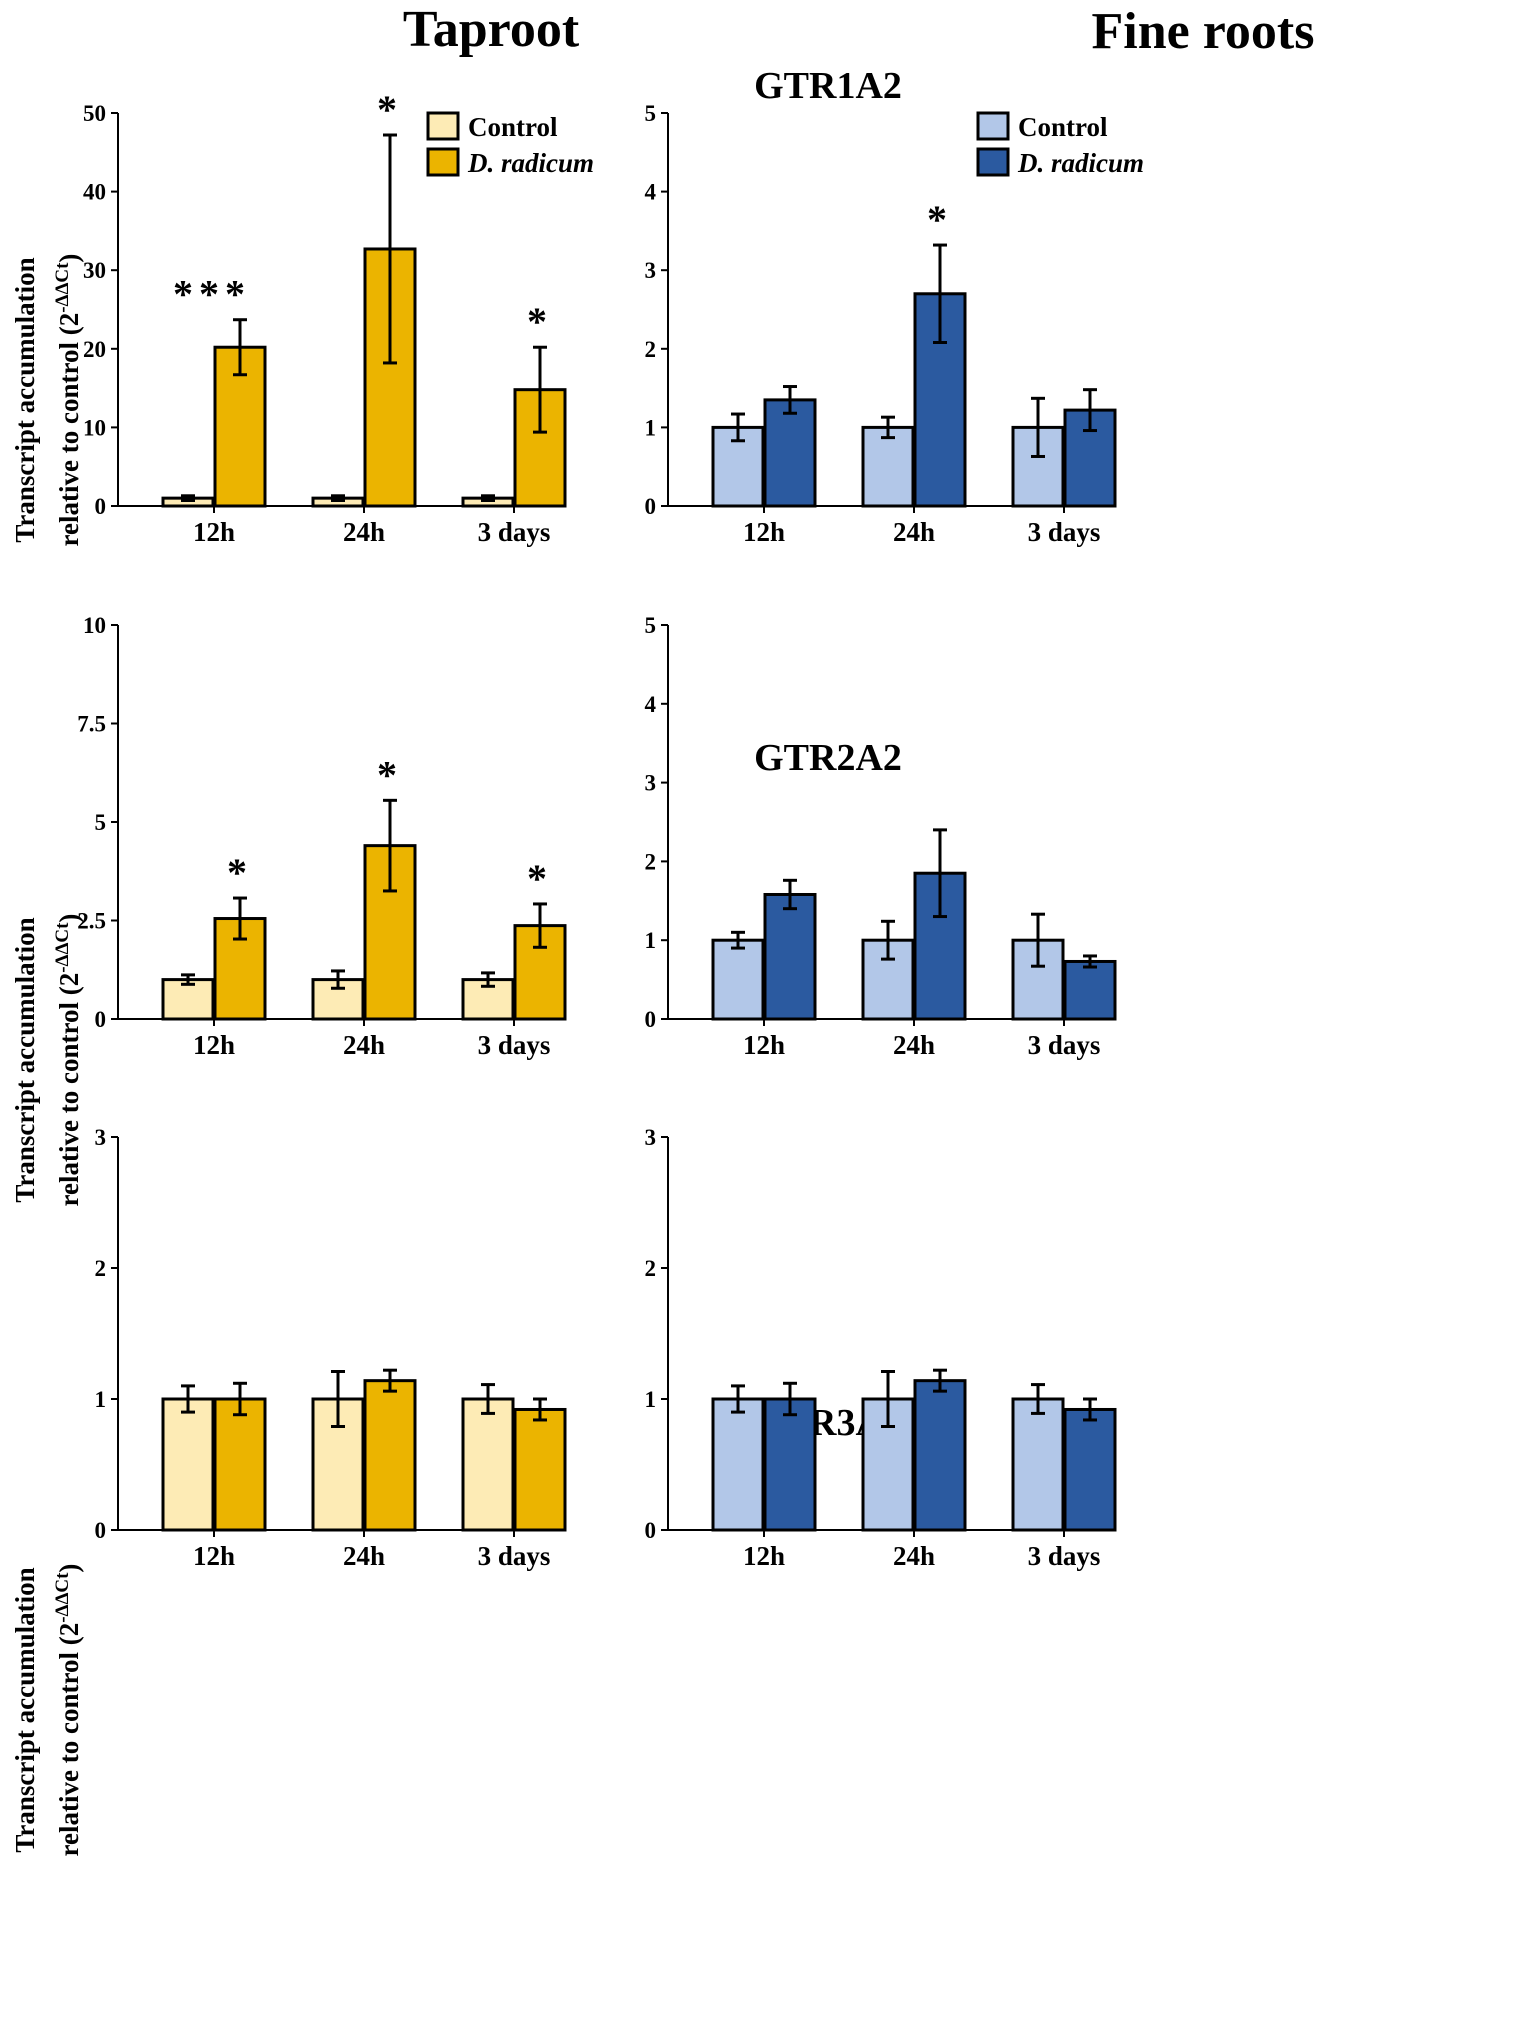  Describe the element at coordinates (94, 113) in the screenshot. I see `y-tick-label: 50` at that location.